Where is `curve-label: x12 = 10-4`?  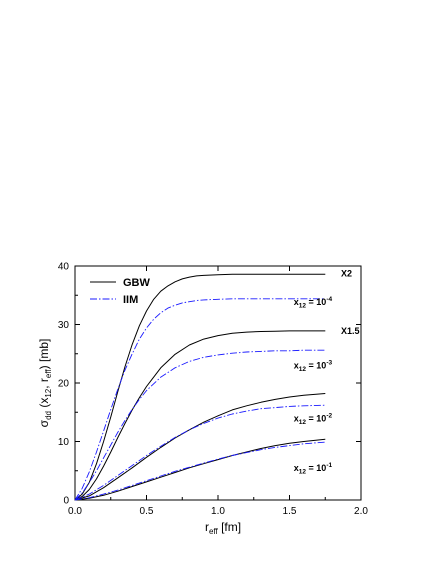
curve-label: x12 = 10-4 is located at coordinates (313, 303).